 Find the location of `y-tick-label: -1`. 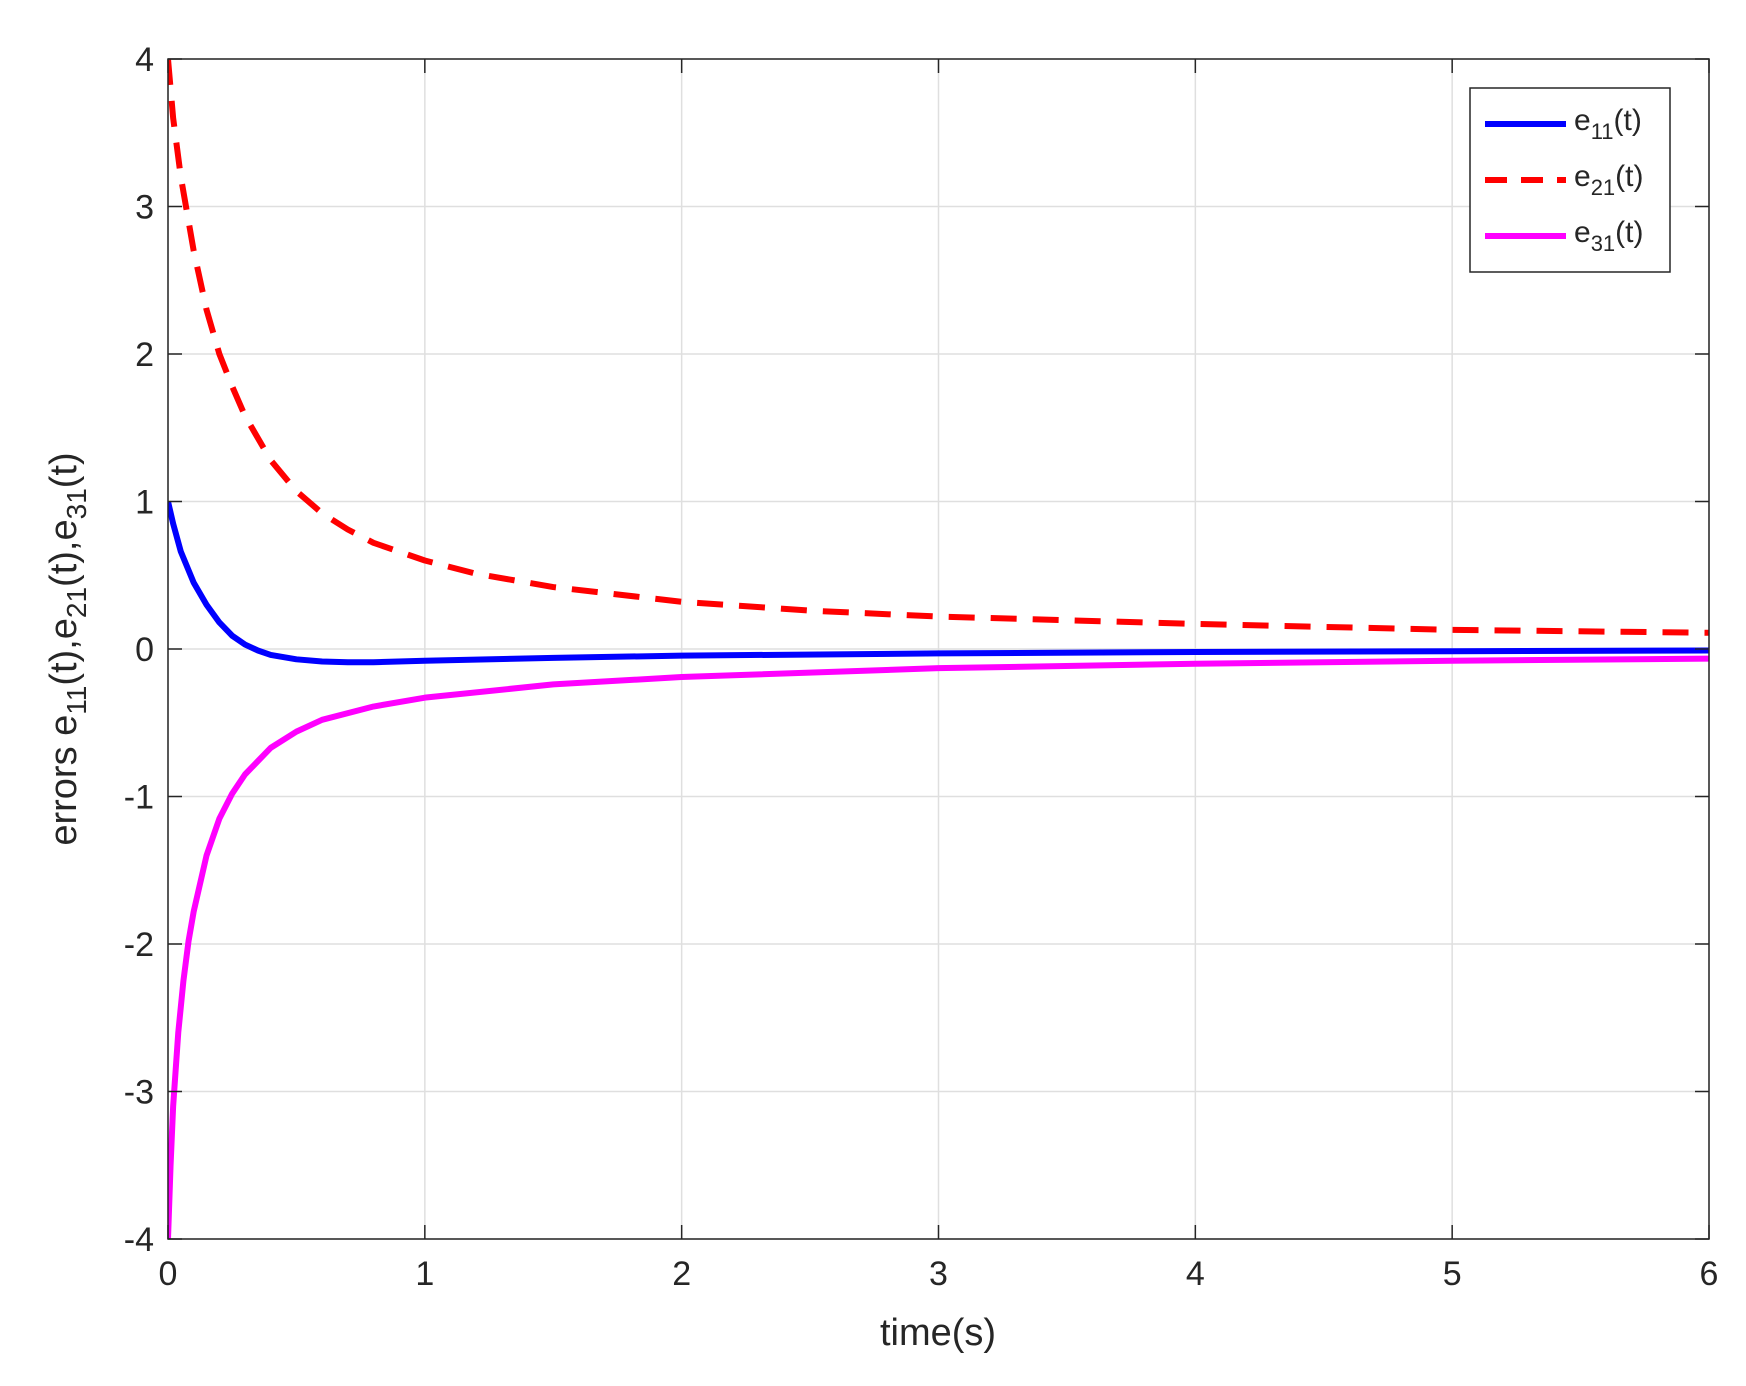

y-tick-label: -1 is located at coordinates (139, 798).